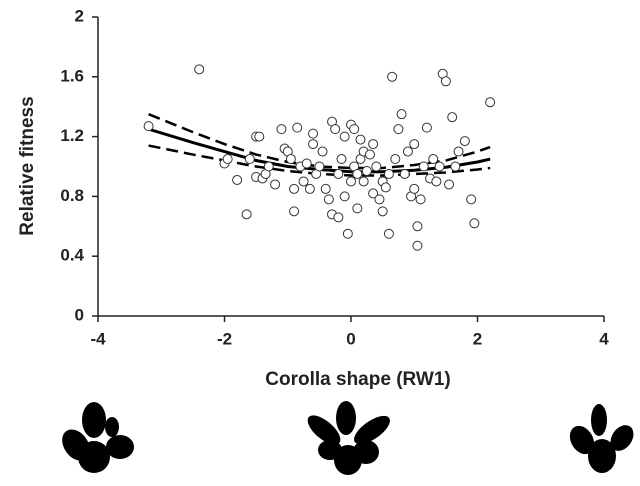 Image resolution: width=640 pixels, height=486 pixels. Describe the element at coordinates (350, 338) in the screenshot. I see `x-tick-label: 0` at that location.